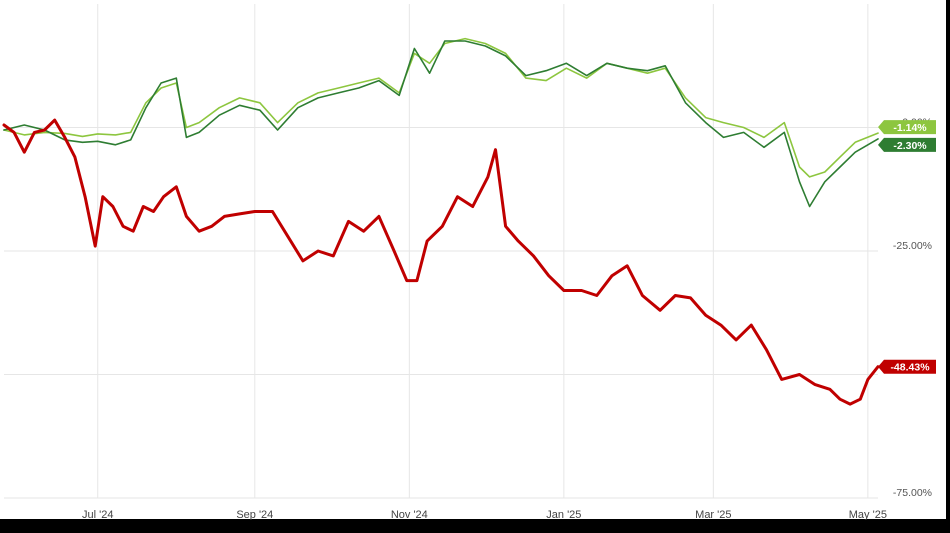 The width and height of the screenshot is (950, 533). What do you see at coordinates (713, 514) in the screenshot?
I see `x-tick-label: Mar '25` at bounding box center [713, 514].